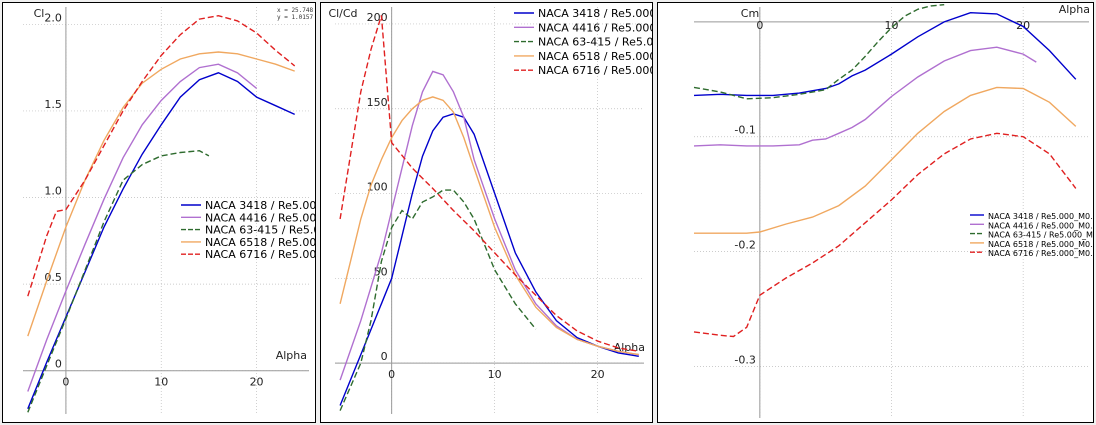 The width and height of the screenshot is (1096, 425). Describe the element at coordinates (1040, 235) in the screenshot. I see `cm-legend-label: NACA 63-415 / Re5.000_M0.` at that location.